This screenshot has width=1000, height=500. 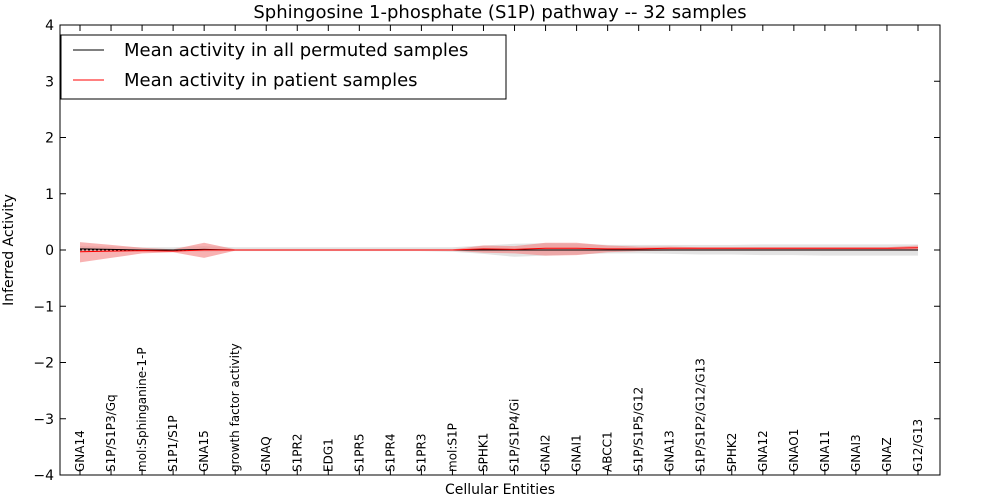 What do you see at coordinates (546, 453) in the screenshot?
I see `x-tick-label: GNAI2` at bounding box center [546, 453].